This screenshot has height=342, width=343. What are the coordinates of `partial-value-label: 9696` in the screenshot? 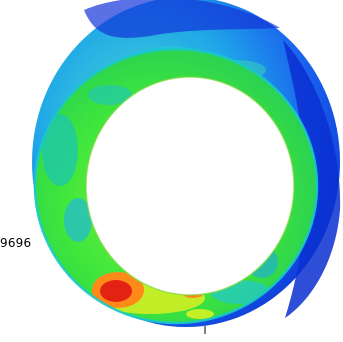 It's located at (16, 243).